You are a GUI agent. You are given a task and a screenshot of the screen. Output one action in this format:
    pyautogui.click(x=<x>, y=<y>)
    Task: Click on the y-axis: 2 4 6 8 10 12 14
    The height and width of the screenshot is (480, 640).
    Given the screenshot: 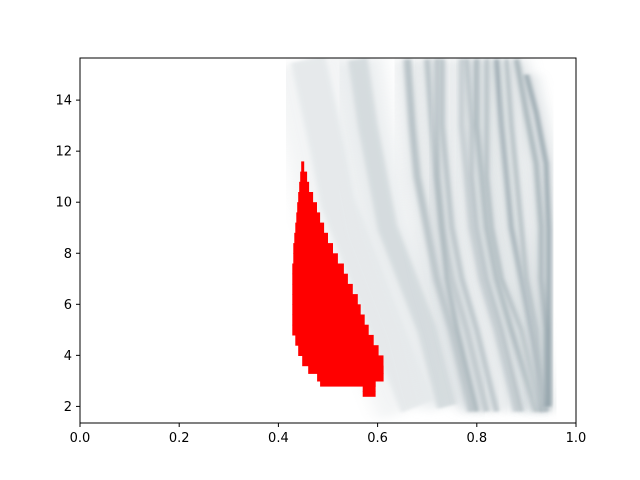 What is the action you would take?
    pyautogui.click(x=67, y=254)
    